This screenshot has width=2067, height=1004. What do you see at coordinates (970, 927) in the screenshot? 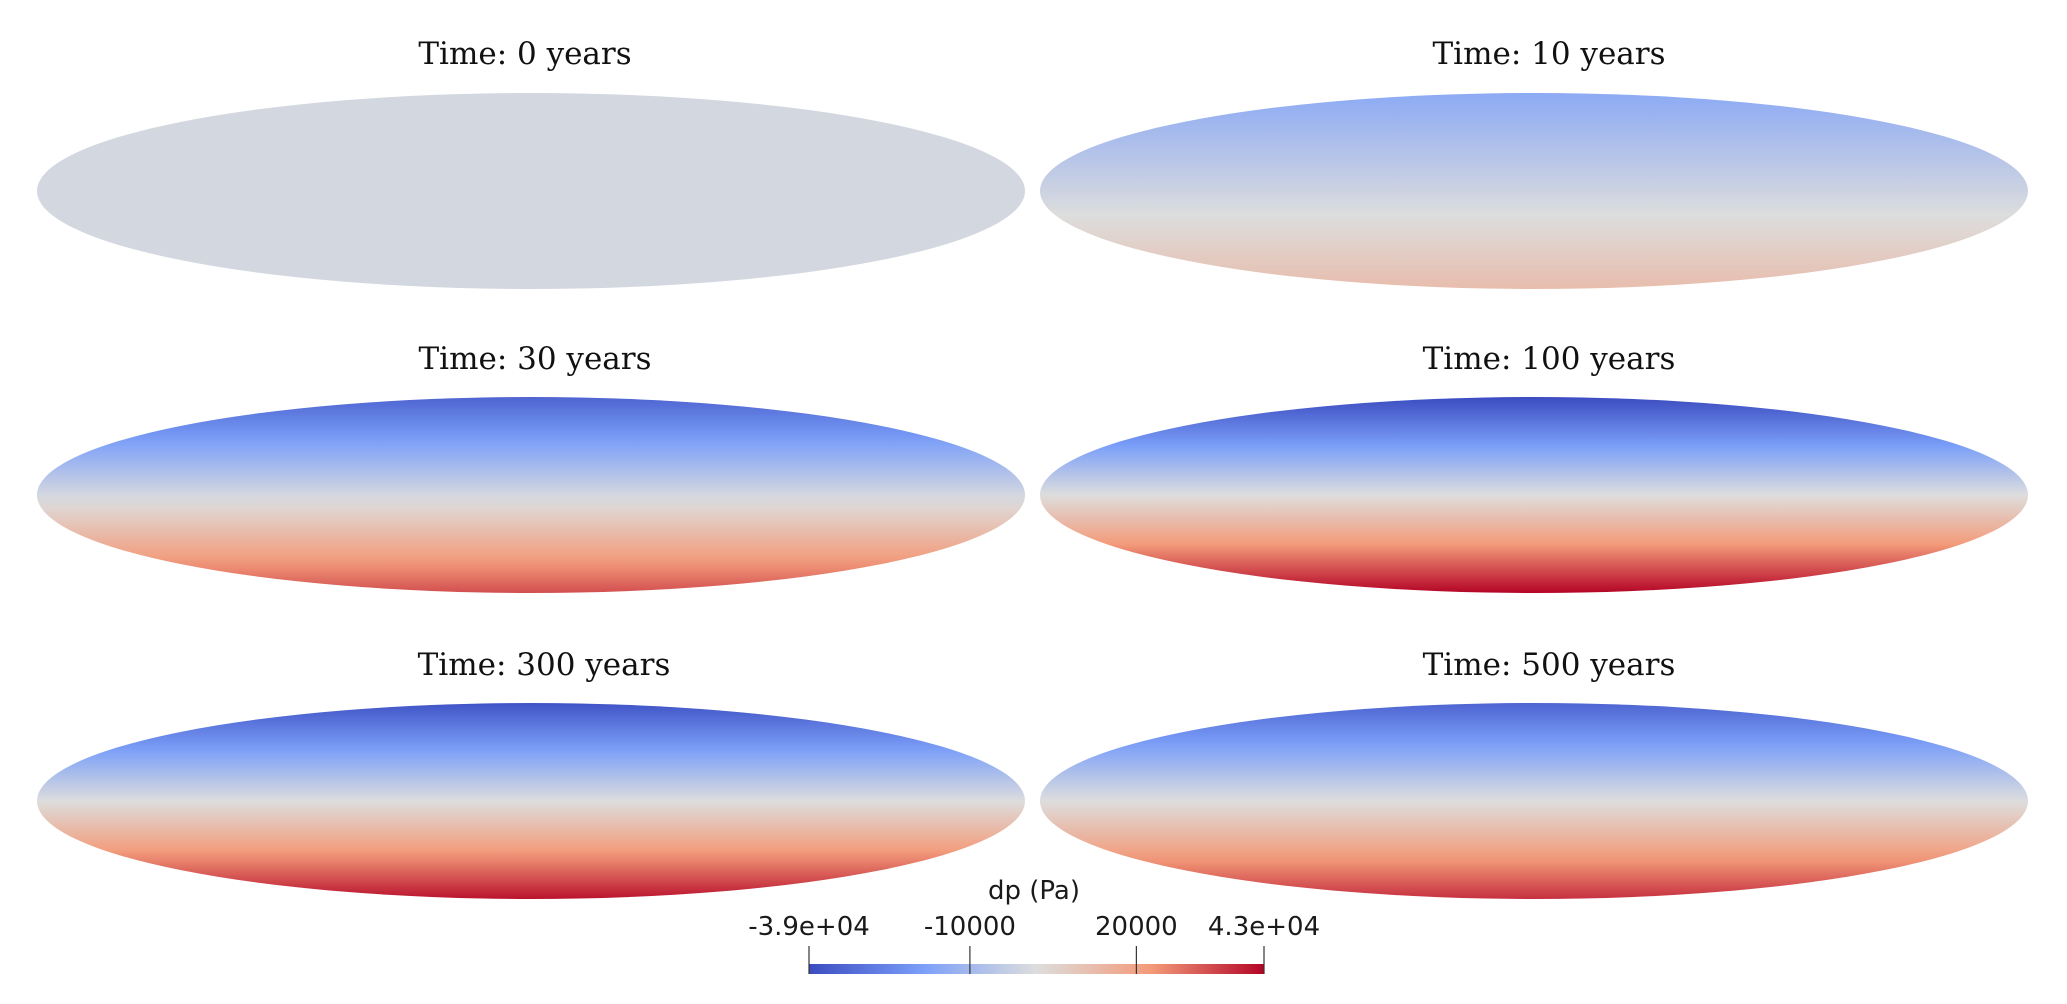
I see `colorbar-tick-label: -10000` at bounding box center [970, 927].